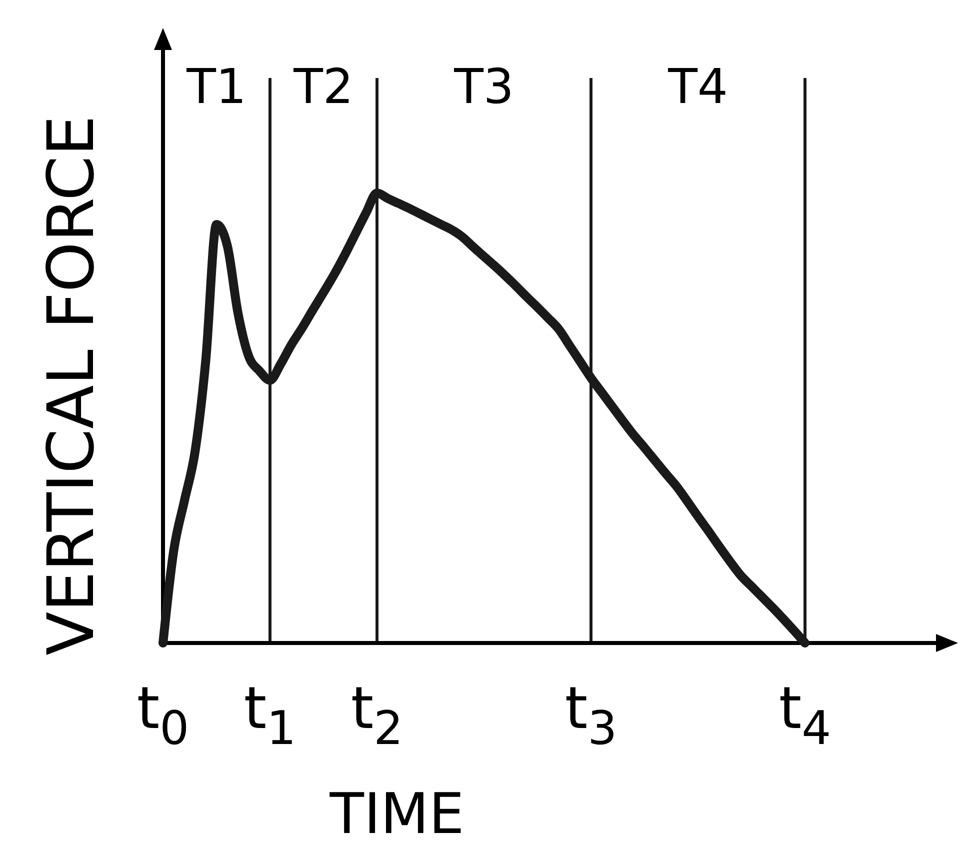  What do you see at coordinates (377, 715) in the screenshot?
I see `x-tick-label: t$_{2}$` at bounding box center [377, 715].